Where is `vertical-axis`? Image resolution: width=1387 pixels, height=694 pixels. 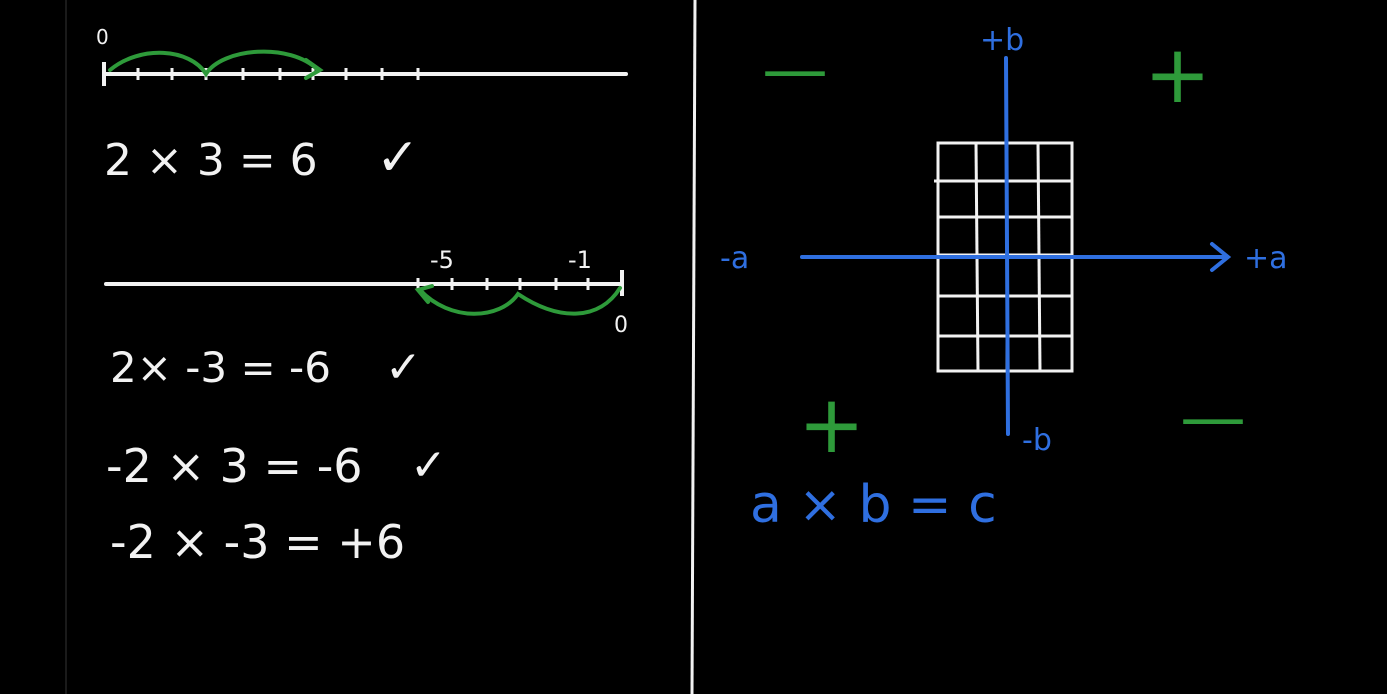
vertical-axis is located at coordinates (1007, 246).